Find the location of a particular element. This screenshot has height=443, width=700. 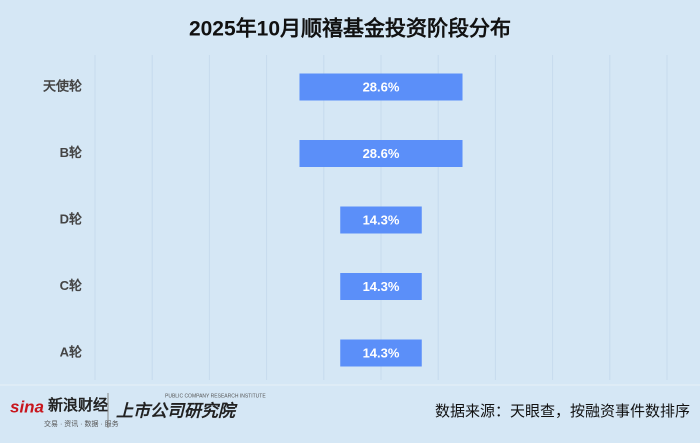

source-note: 数据来源：天眼查，按融资事件数排序 is located at coordinates (562, 411).